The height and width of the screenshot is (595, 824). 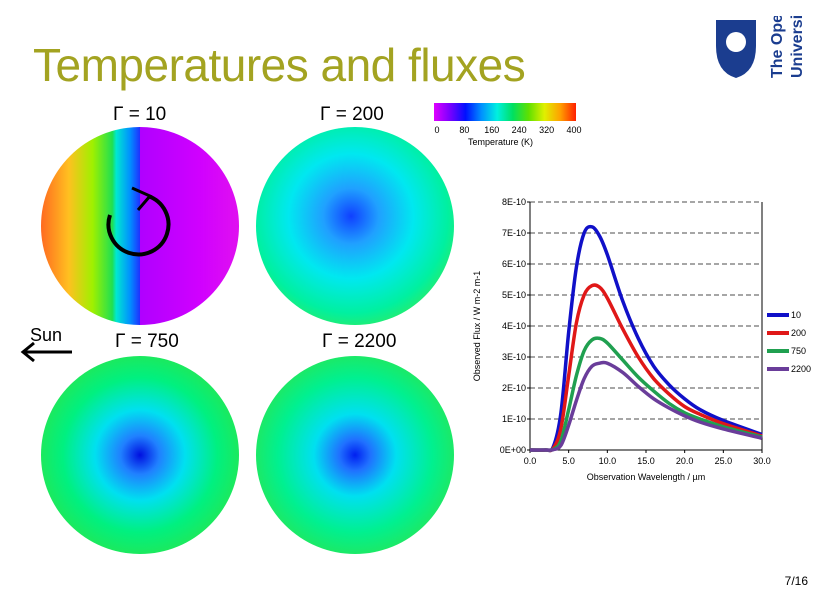 What do you see at coordinates (798, 333) in the screenshot?
I see `legend-label: 200` at bounding box center [798, 333].